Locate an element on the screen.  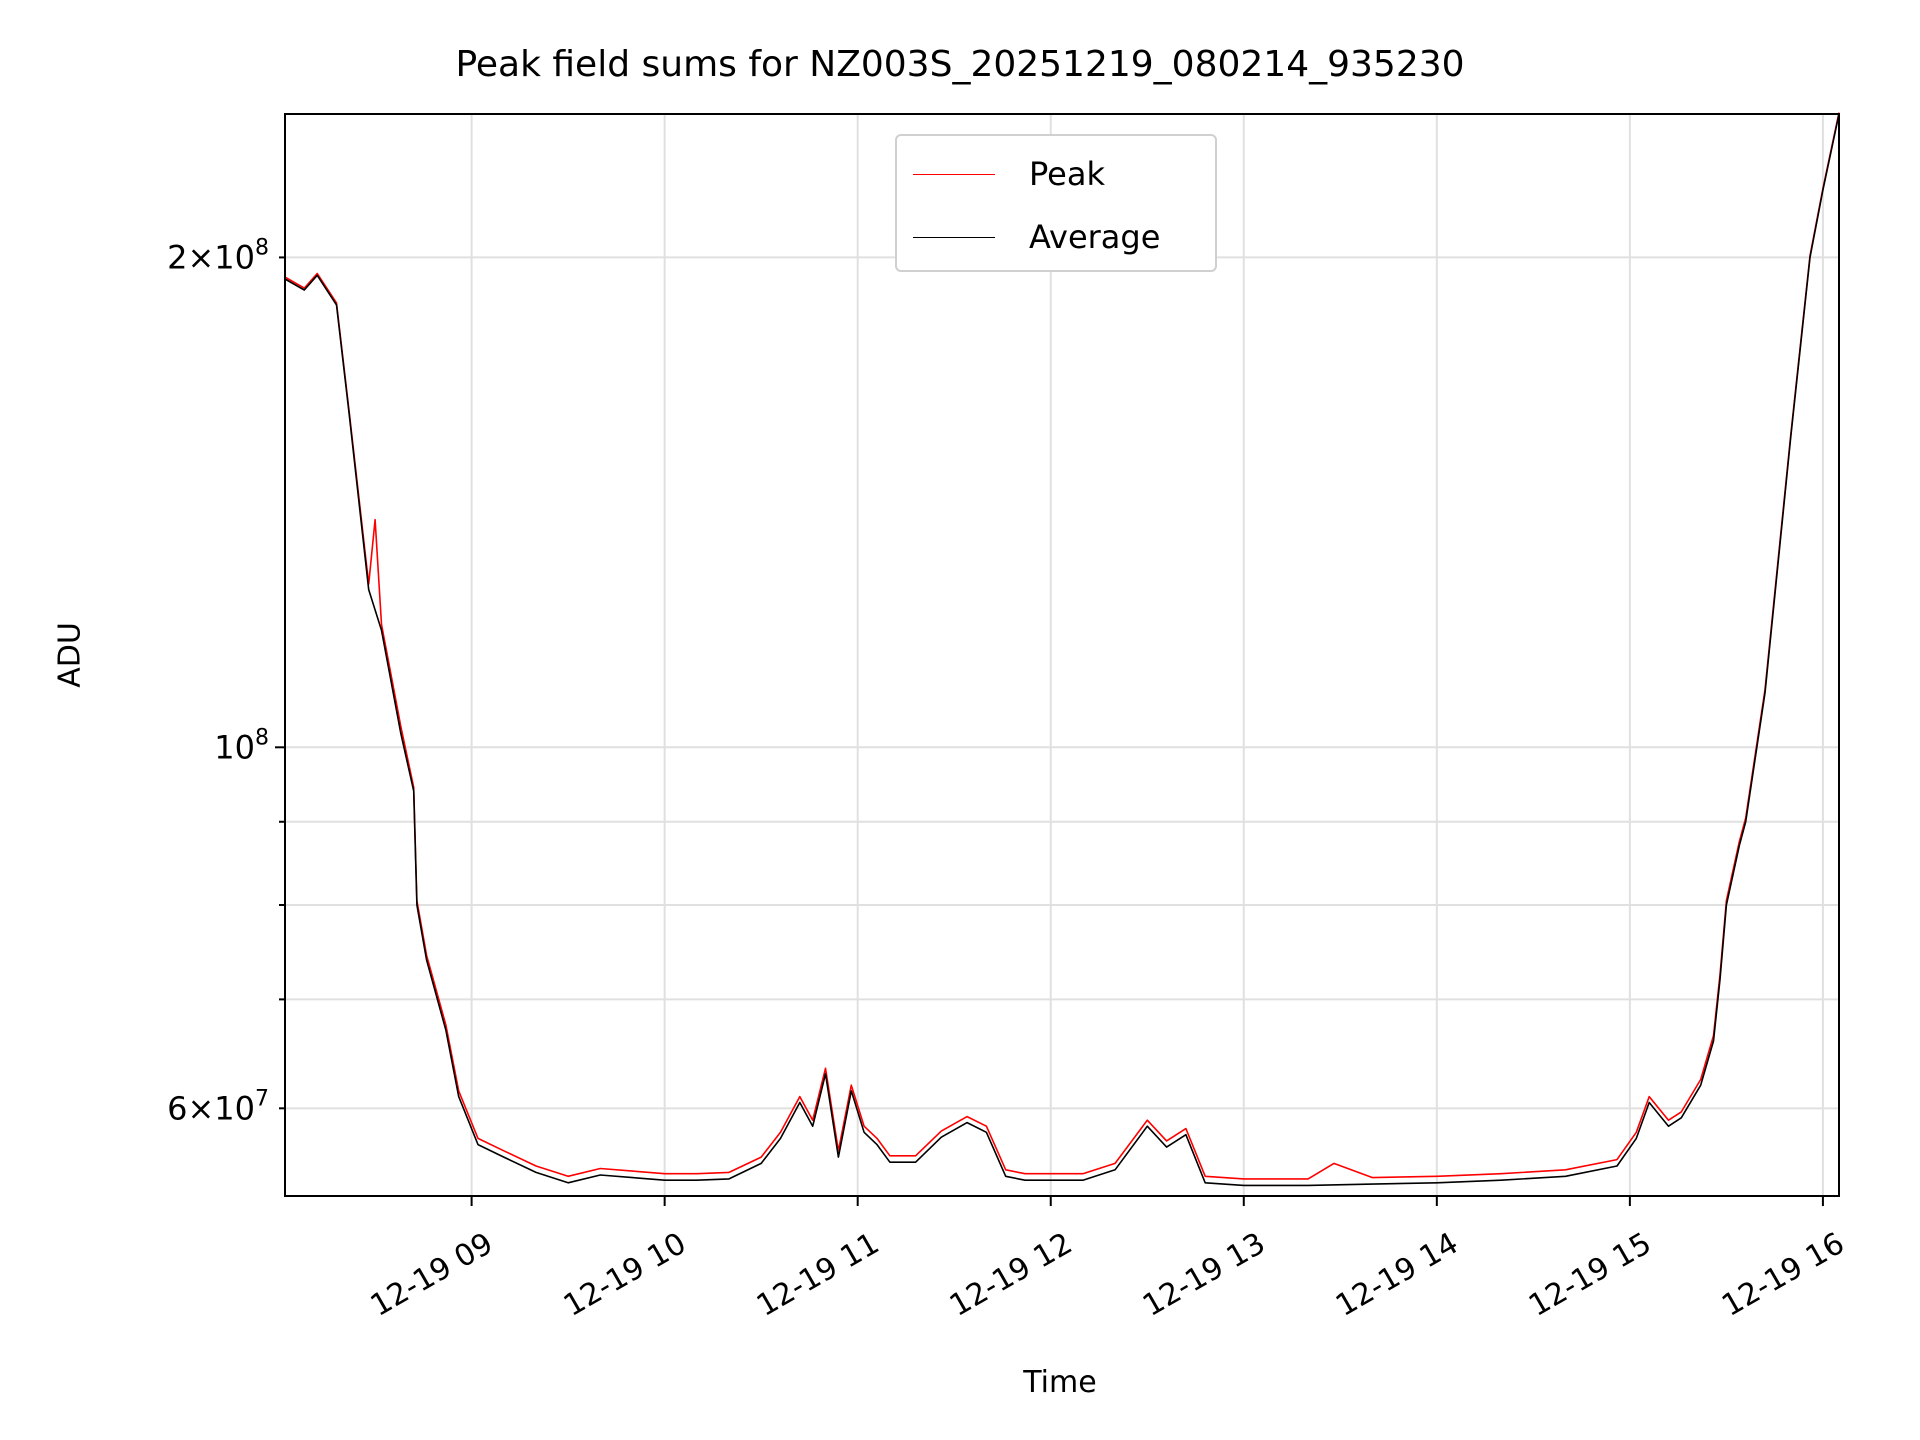
legend-item-average: Average is located at coordinates (1037, 237).